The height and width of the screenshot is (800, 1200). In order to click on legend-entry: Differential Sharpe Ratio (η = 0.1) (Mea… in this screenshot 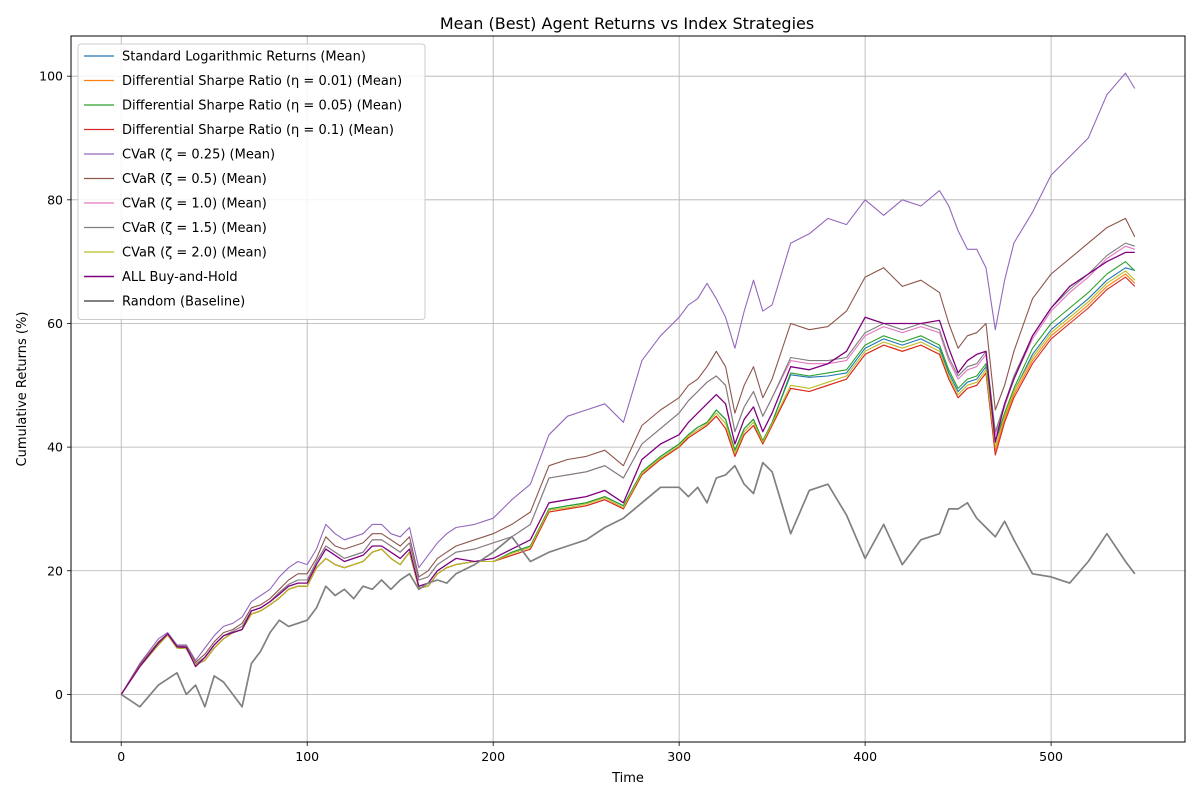, I will do `click(258, 130)`.